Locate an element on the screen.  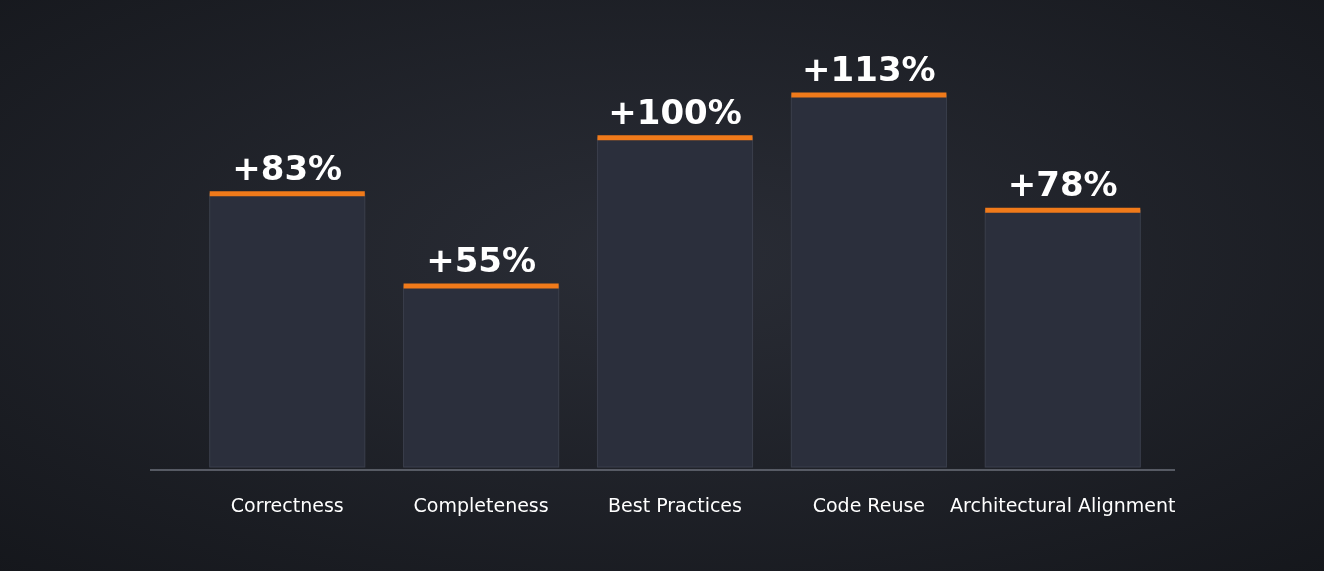
x-tick-label: Best Practices is located at coordinates (675, 505).